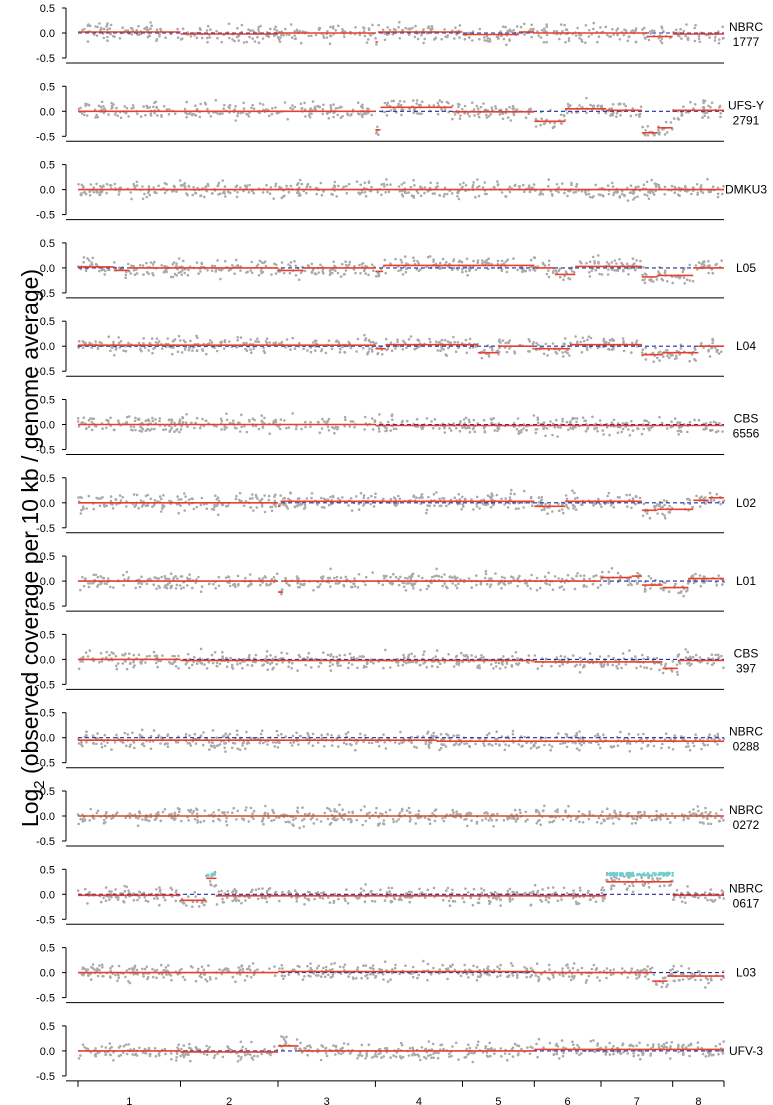  What do you see at coordinates (45, 529) in the screenshot?
I see `y-tick-label: -0.5` at bounding box center [45, 529].